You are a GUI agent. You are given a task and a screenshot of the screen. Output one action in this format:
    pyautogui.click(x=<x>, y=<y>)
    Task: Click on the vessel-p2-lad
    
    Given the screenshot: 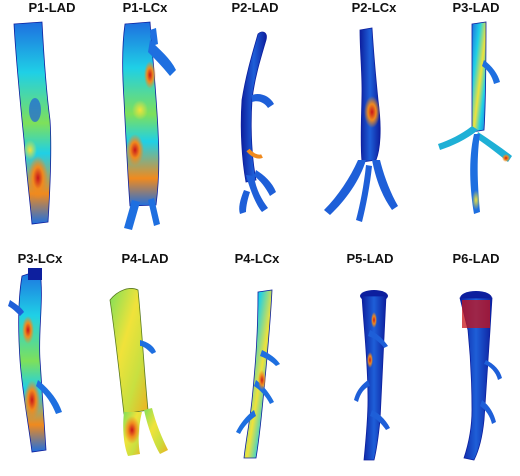 What is the action you would take?
    pyautogui.click(x=257, y=122)
    